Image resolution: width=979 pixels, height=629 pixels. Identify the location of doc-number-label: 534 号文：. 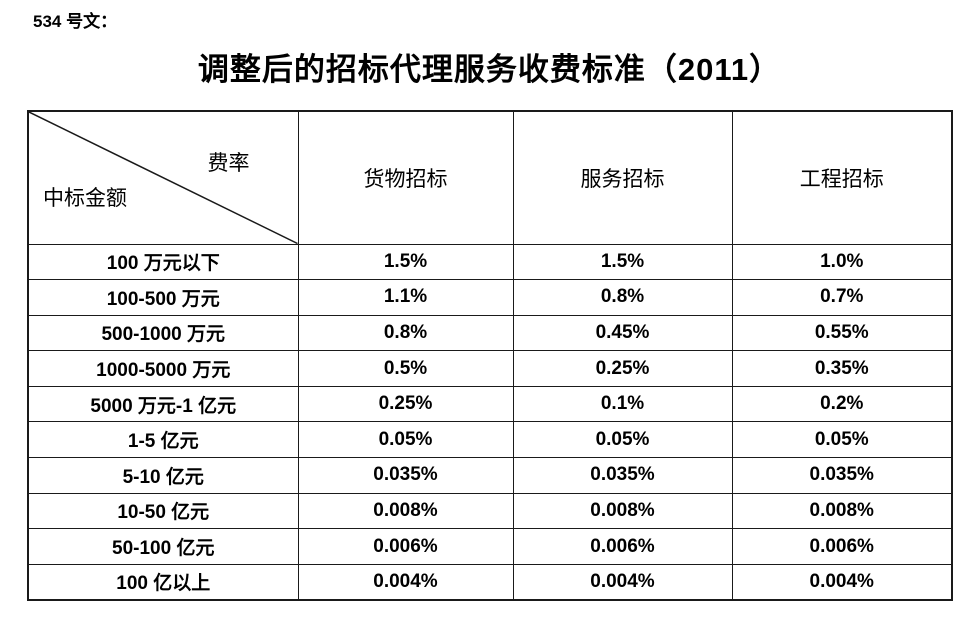
(75, 21).